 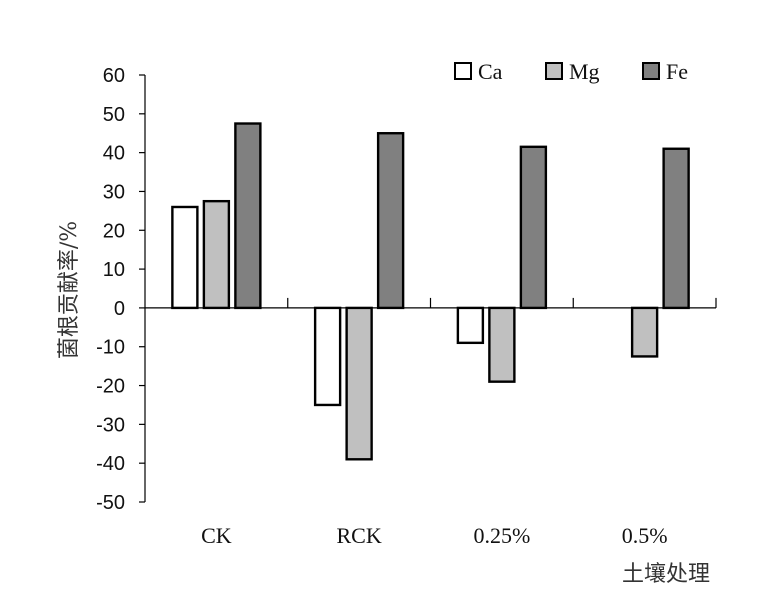 I want to click on y-tick-label: 50, so click(x=114, y=115).